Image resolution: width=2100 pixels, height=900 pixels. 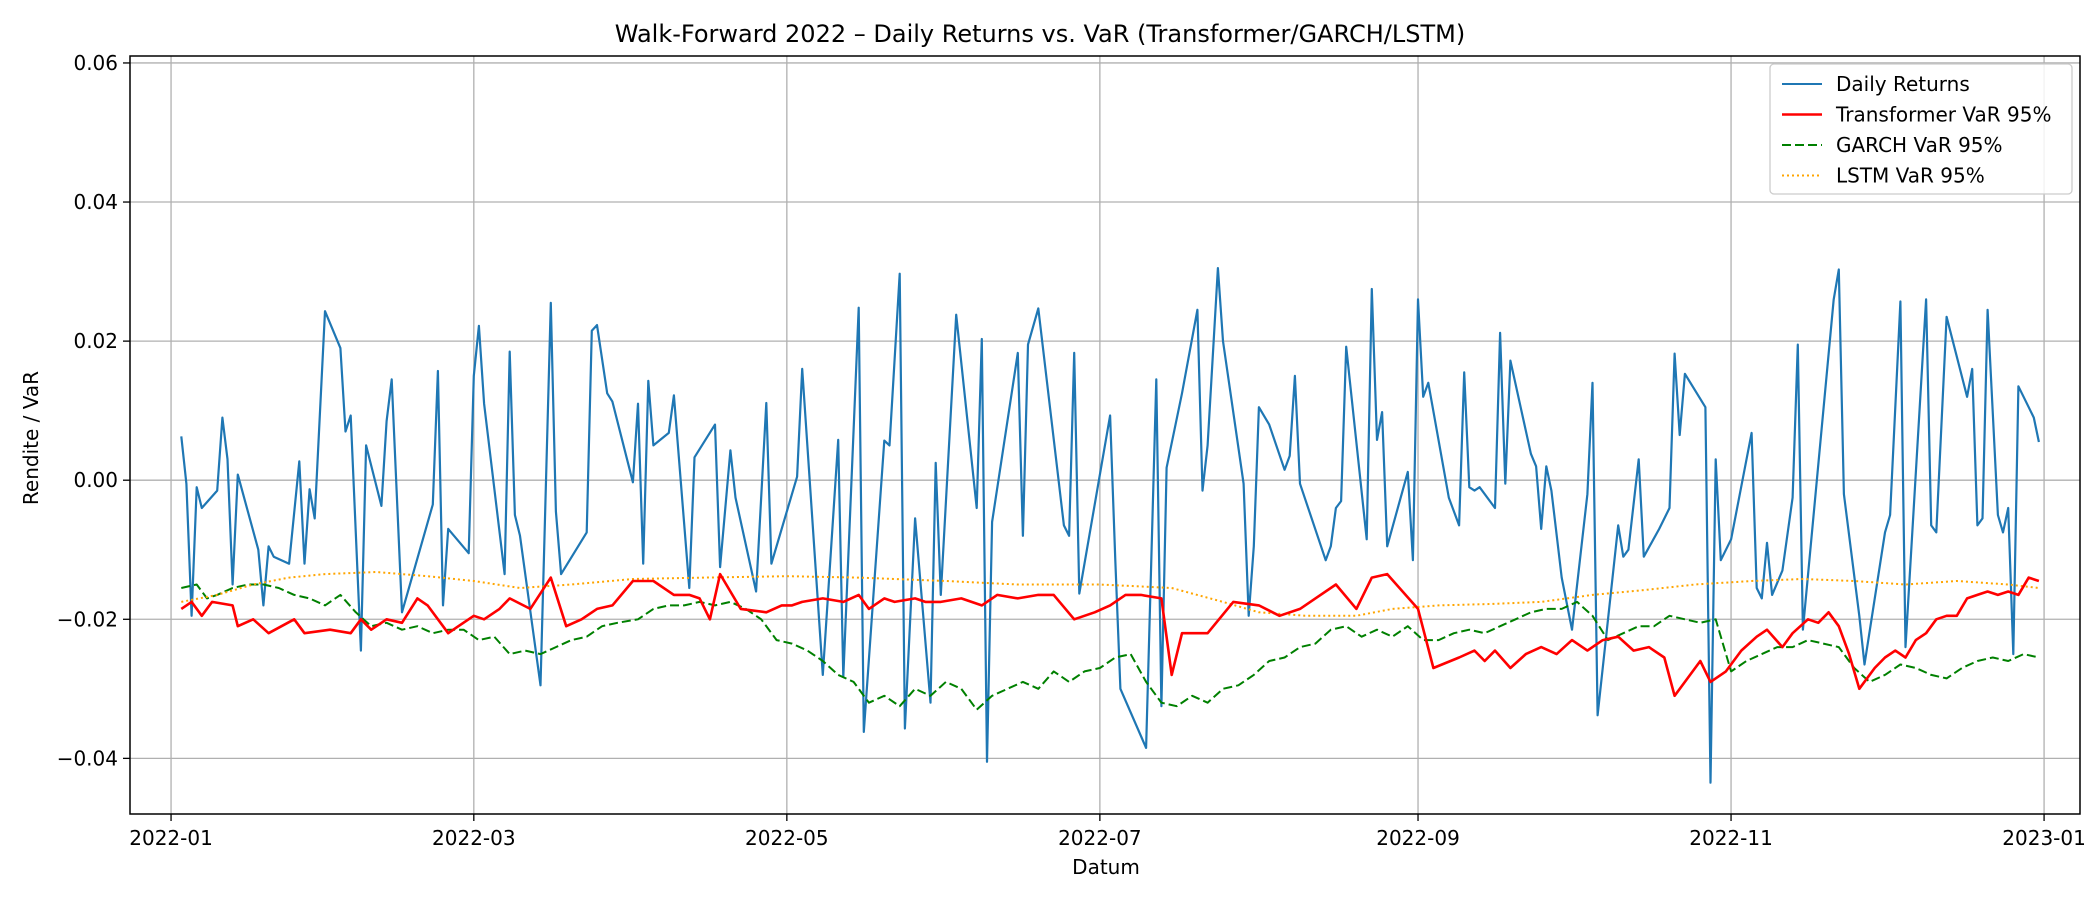 What do you see at coordinates (171, 838) in the screenshot?
I see `x-tick-label: 2022-01` at bounding box center [171, 838].